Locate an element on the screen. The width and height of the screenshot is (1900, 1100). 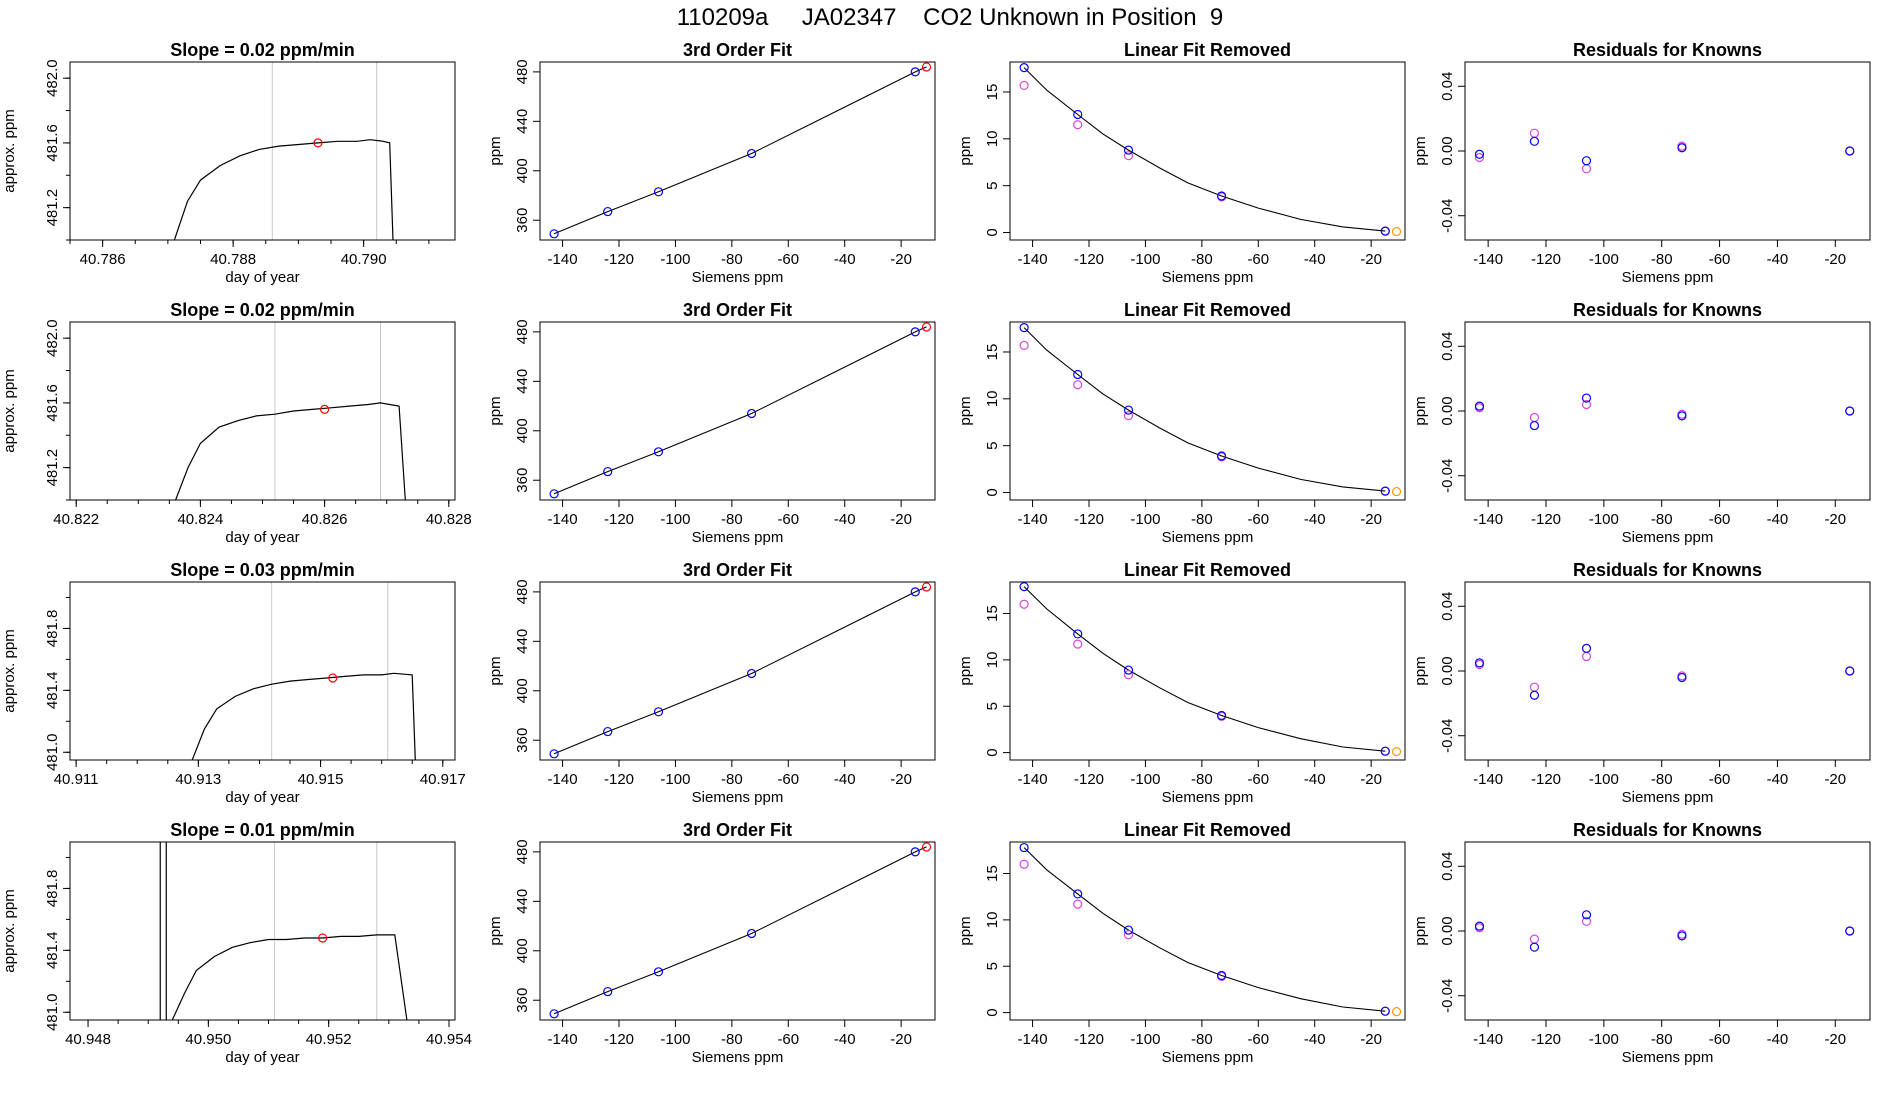
x-tick-label: 40.954 is located at coordinates (449, 1039).